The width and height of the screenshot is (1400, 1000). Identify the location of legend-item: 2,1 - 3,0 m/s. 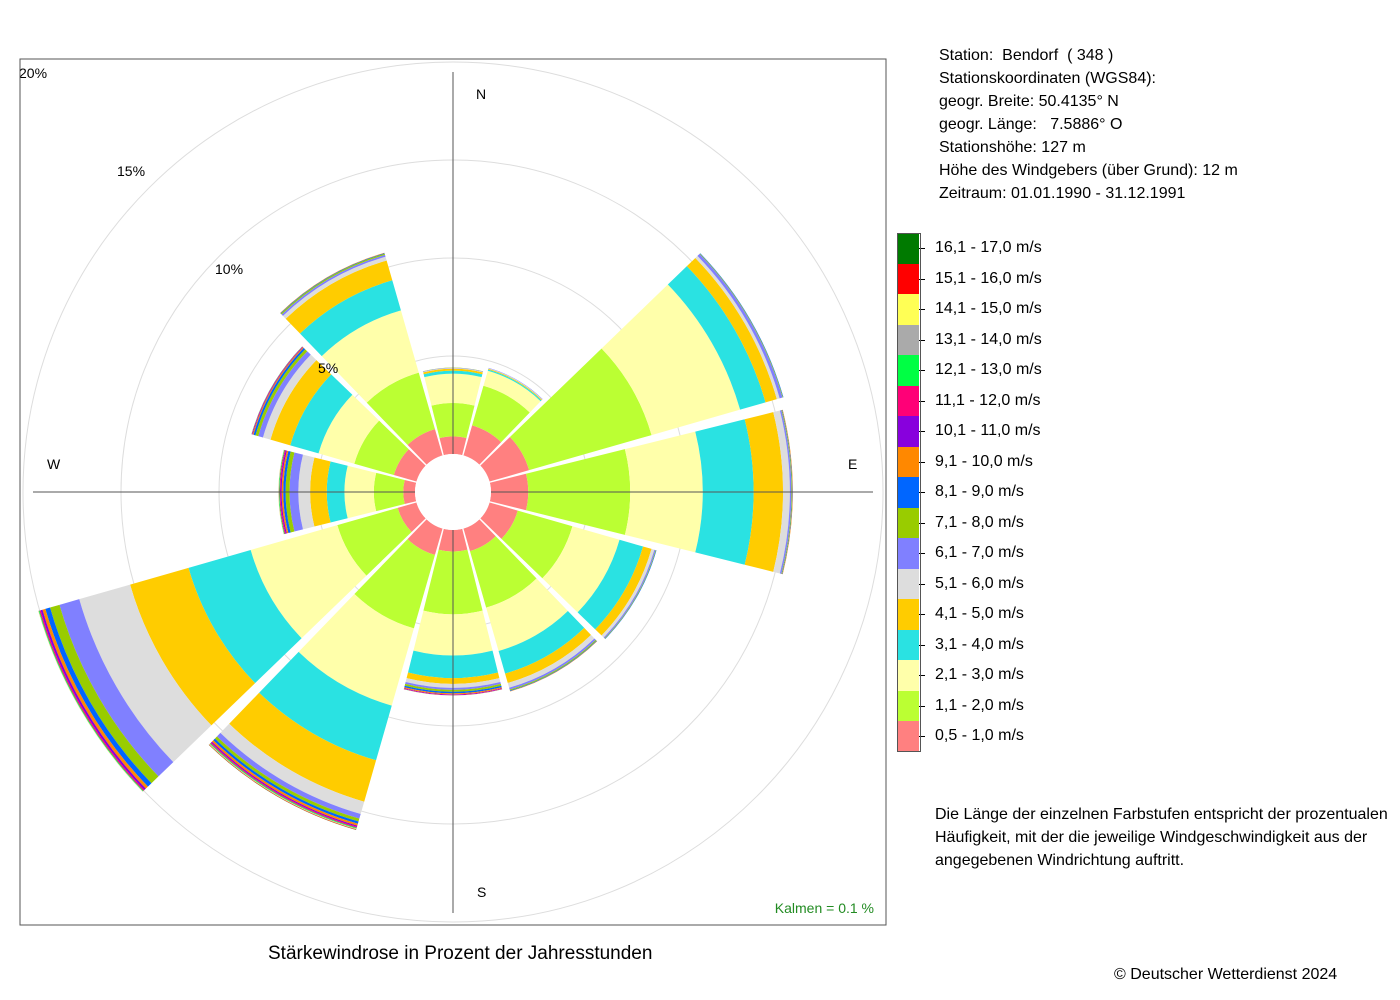
(997, 675).